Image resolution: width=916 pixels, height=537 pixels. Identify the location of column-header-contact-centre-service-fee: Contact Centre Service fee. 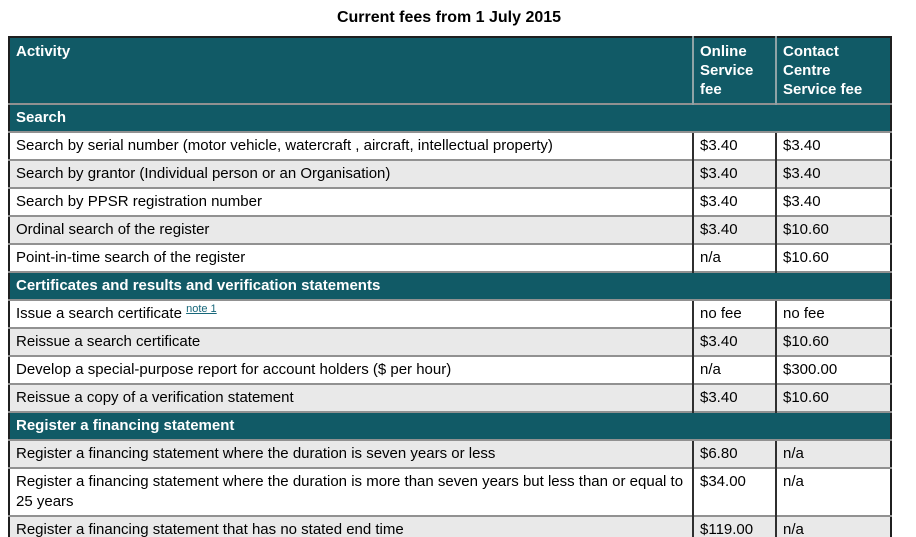
(833, 70).